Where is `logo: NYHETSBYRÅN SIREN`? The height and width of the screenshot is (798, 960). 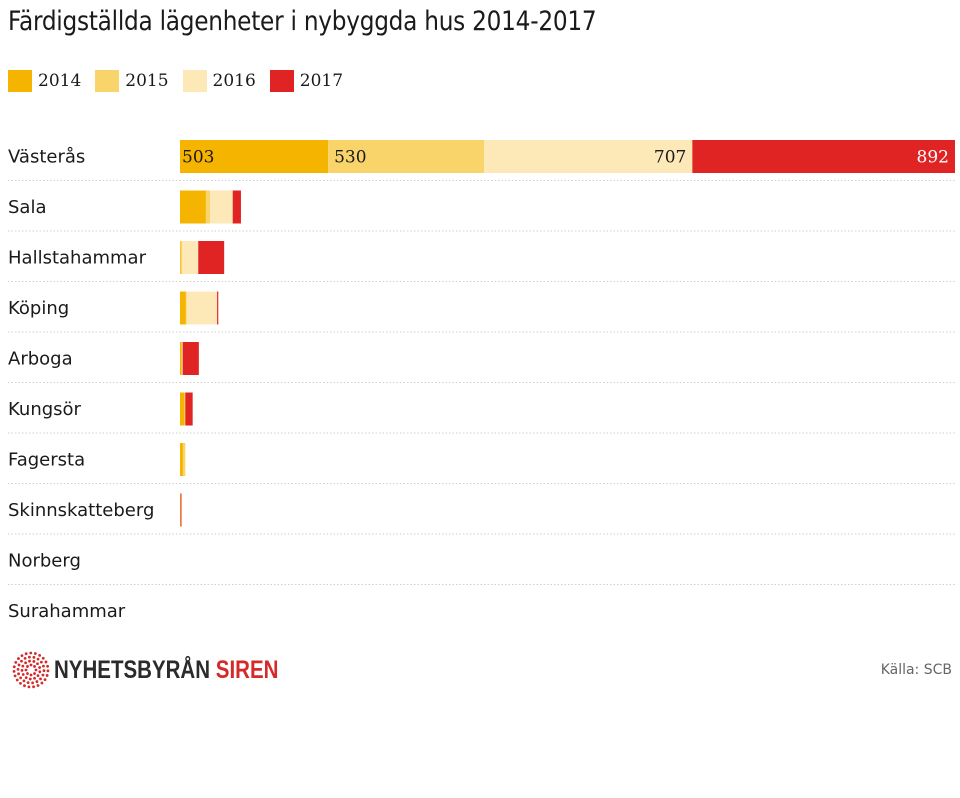
logo: NYHETSBYRÅN SIREN is located at coordinates (170, 670).